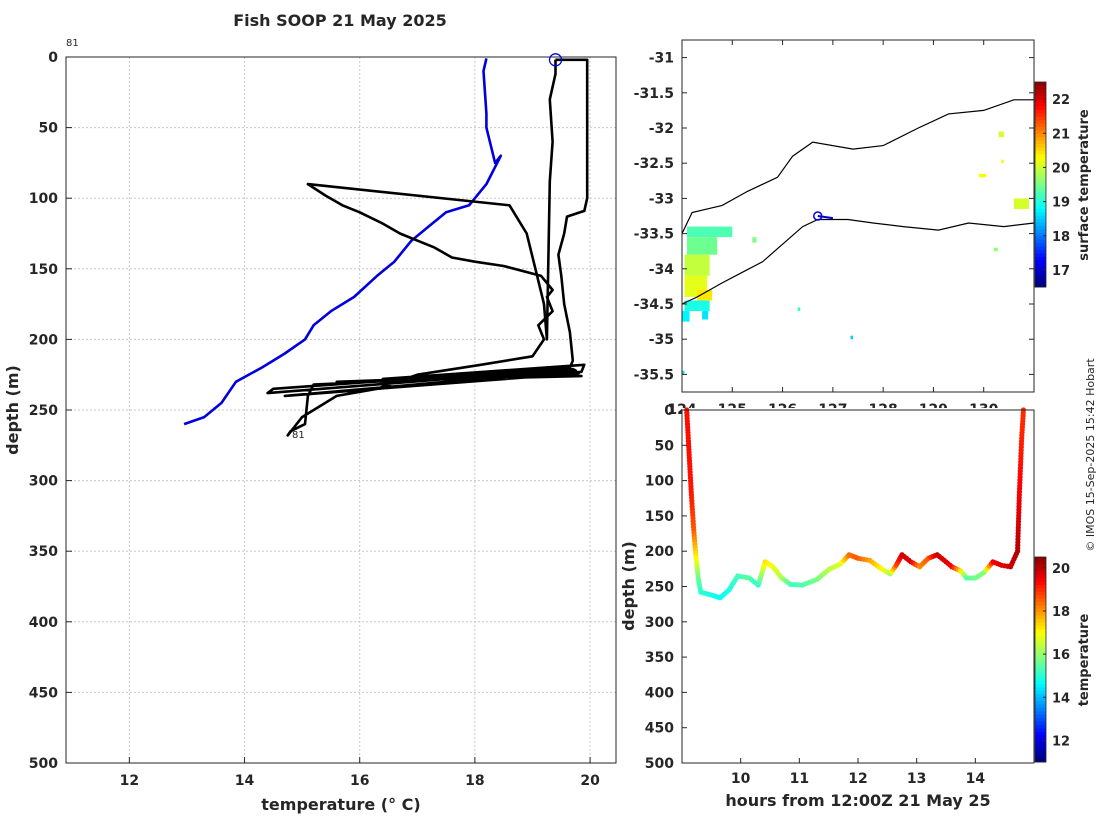  What do you see at coordinates (628, 586) in the screenshot?
I see `section-ylabel: depth (m)` at bounding box center [628, 586].